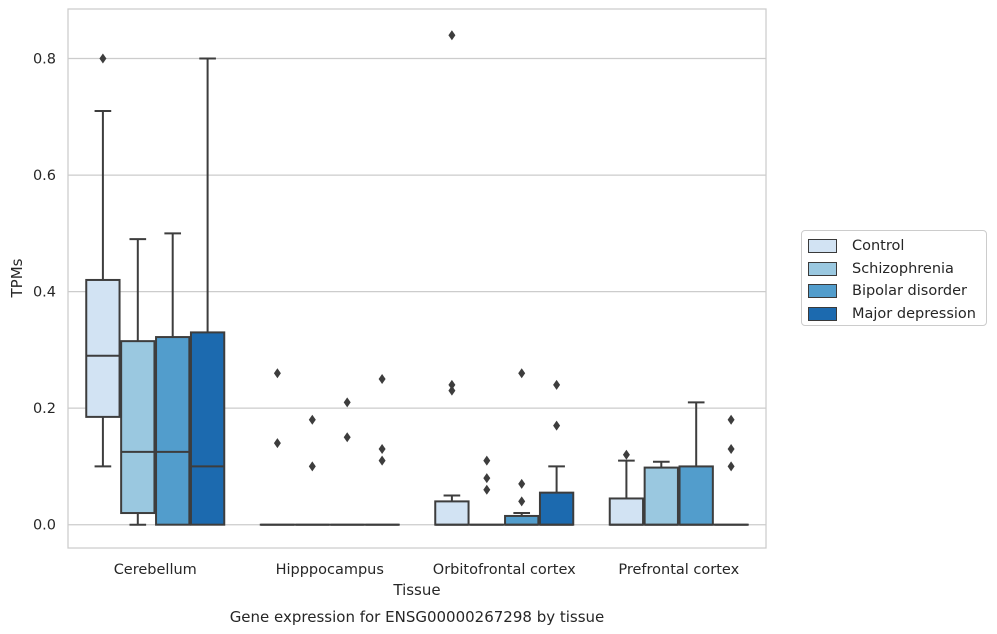 The width and height of the screenshot is (997, 634). Describe the element at coordinates (44, 409) in the screenshot. I see `y-tick-label: 0.2` at that location.